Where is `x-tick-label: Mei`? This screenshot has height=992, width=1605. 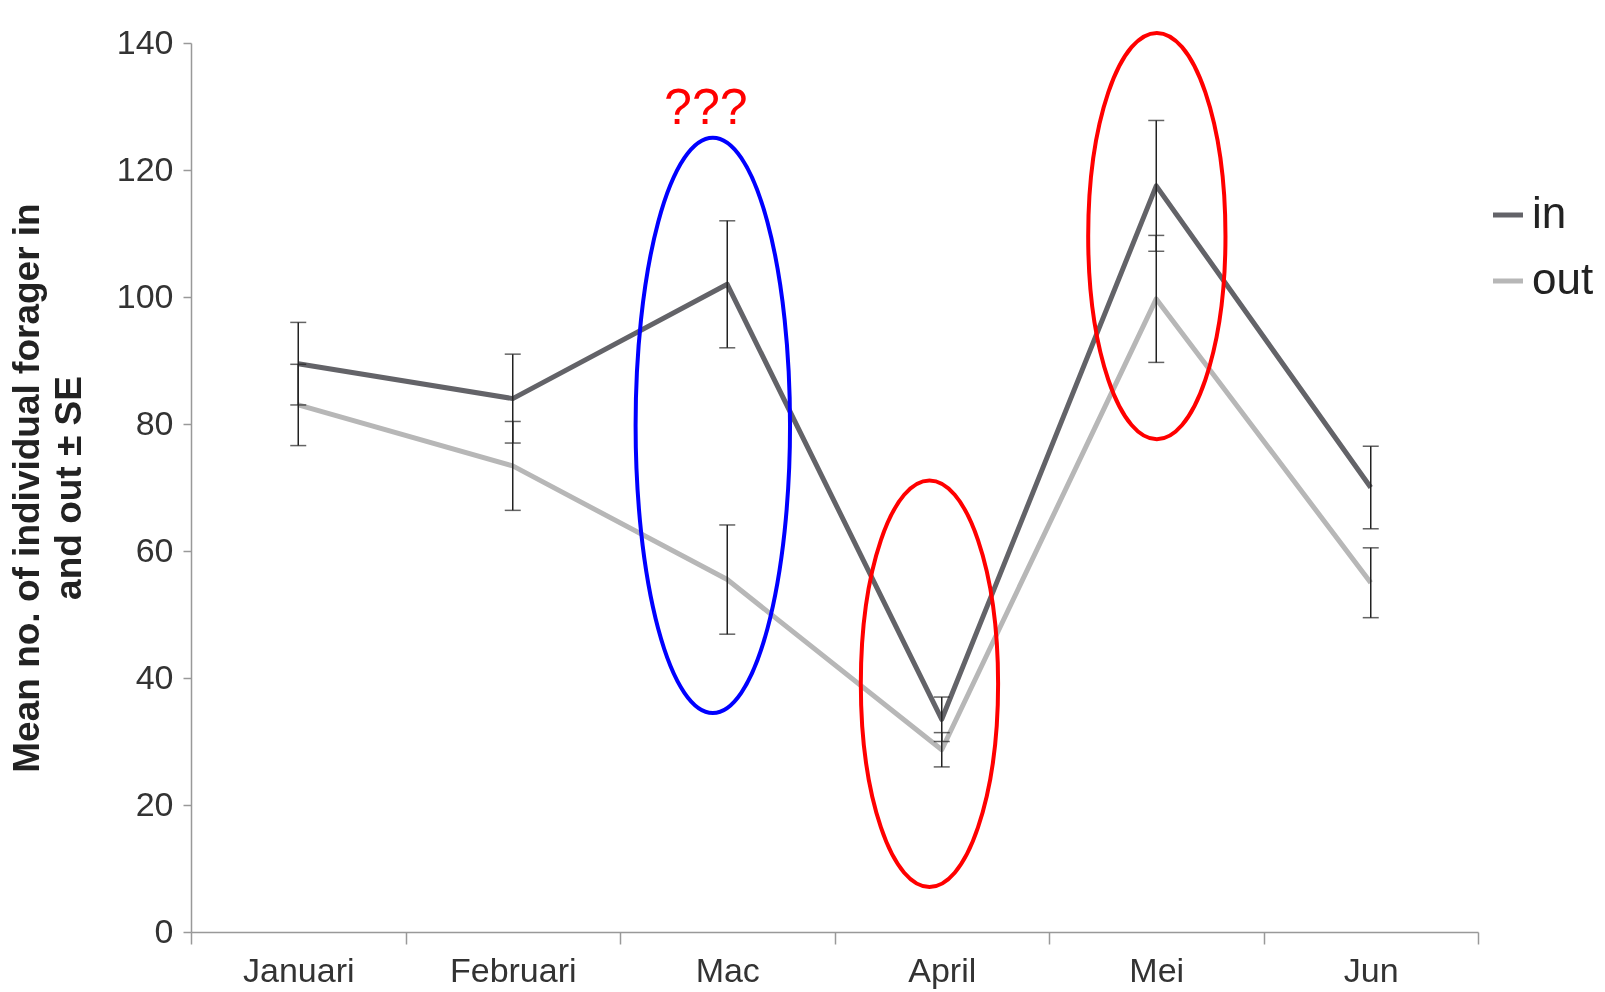 x-tick-label: Mei is located at coordinates (1157, 969).